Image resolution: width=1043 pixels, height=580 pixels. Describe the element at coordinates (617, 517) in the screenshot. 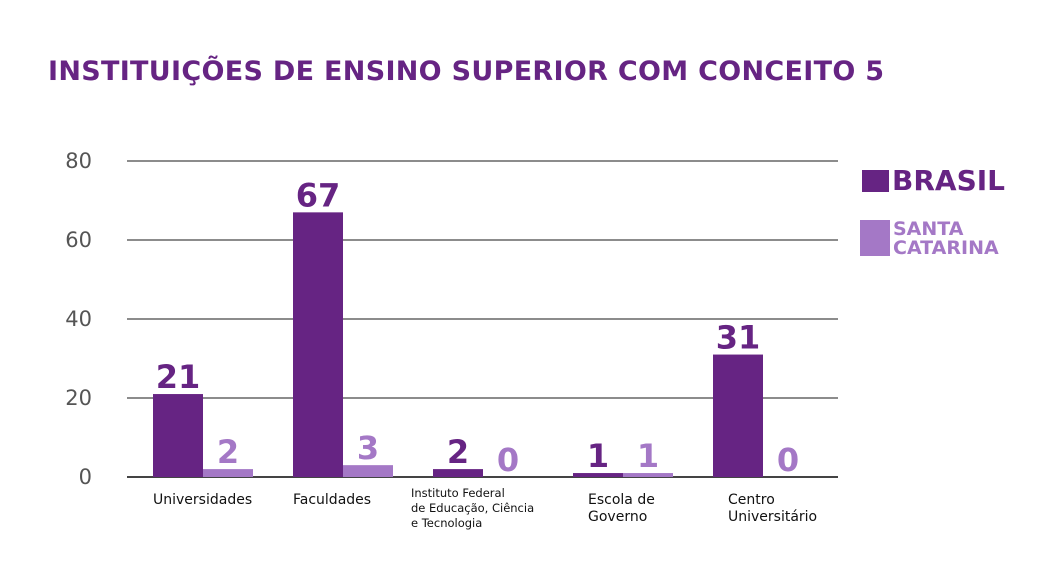

I see `x-tick-label: Governo` at that location.